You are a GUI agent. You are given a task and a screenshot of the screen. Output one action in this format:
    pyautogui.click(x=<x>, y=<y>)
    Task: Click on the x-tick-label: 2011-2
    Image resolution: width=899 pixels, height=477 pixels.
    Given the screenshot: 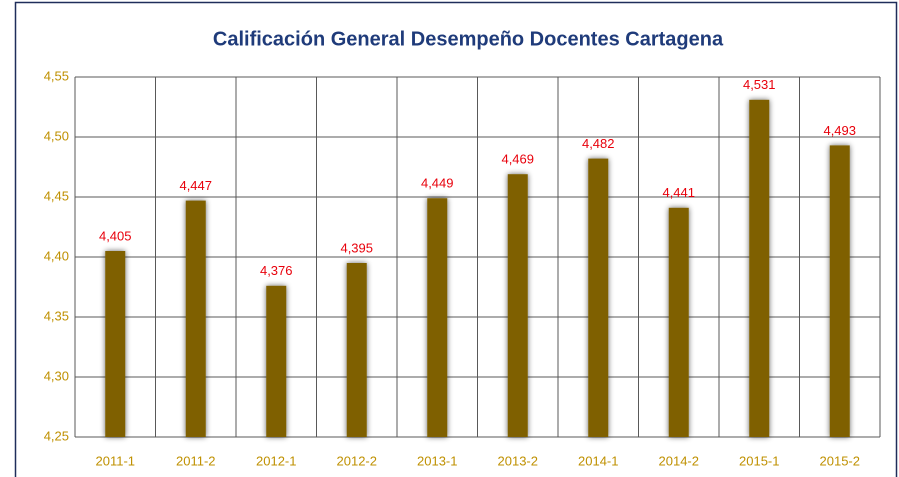 What is the action you would take?
    pyautogui.click(x=196, y=460)
    